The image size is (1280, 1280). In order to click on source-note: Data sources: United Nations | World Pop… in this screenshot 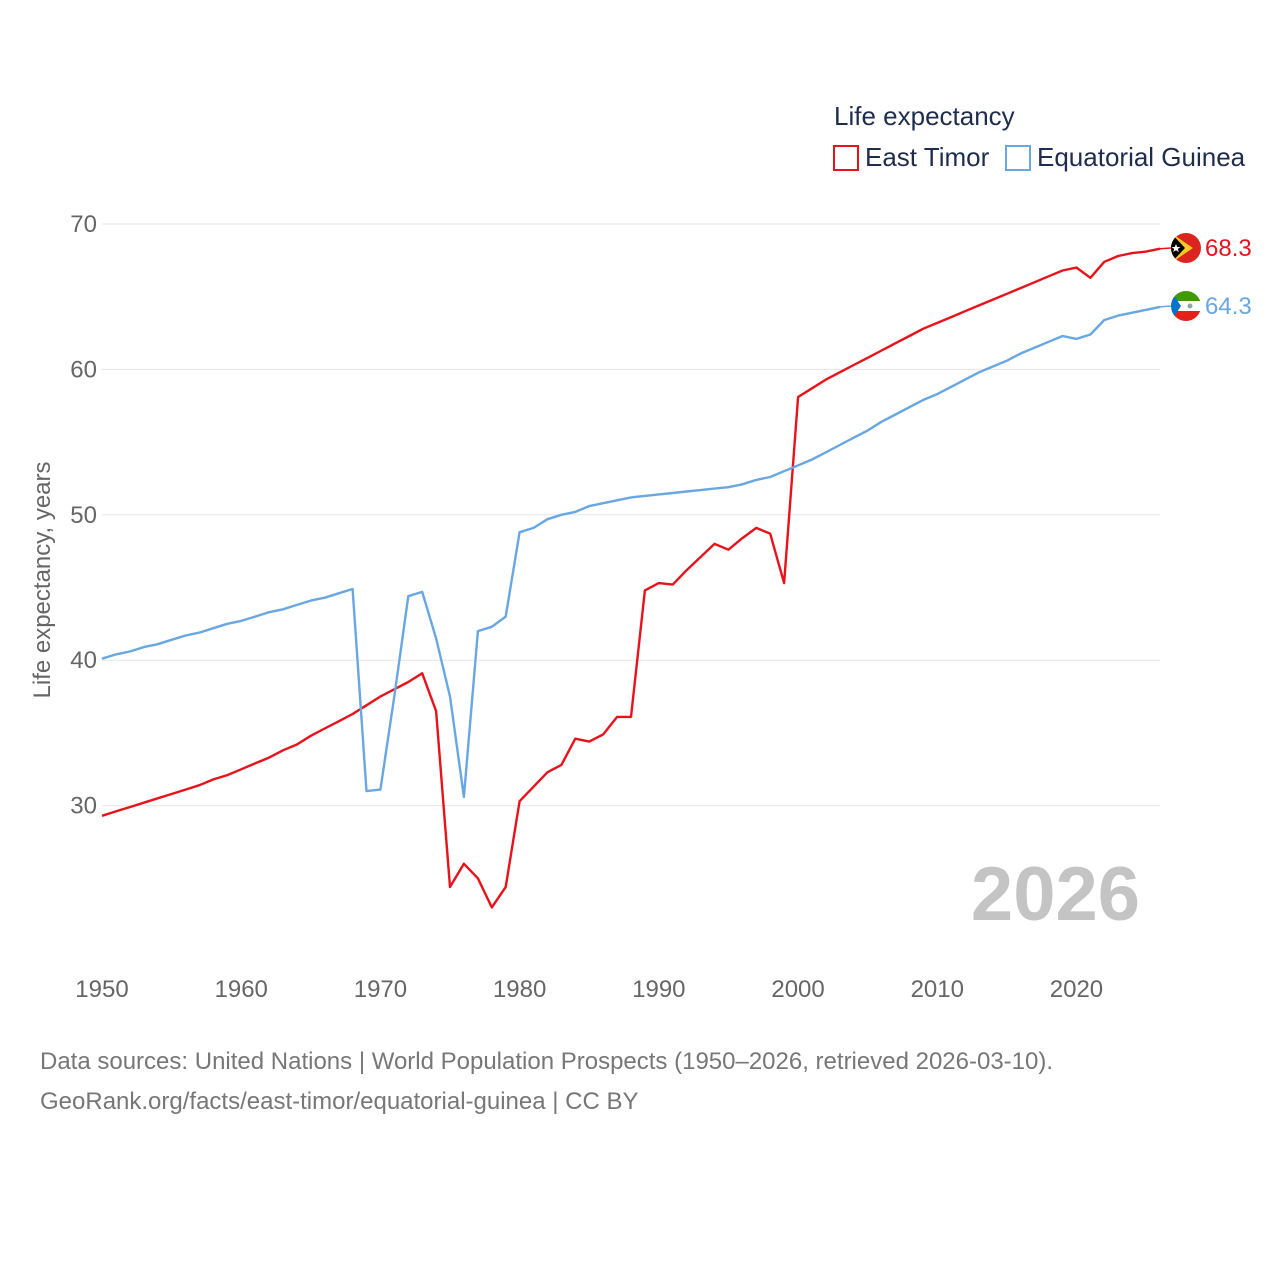, I will do `click(546, 1082)`.